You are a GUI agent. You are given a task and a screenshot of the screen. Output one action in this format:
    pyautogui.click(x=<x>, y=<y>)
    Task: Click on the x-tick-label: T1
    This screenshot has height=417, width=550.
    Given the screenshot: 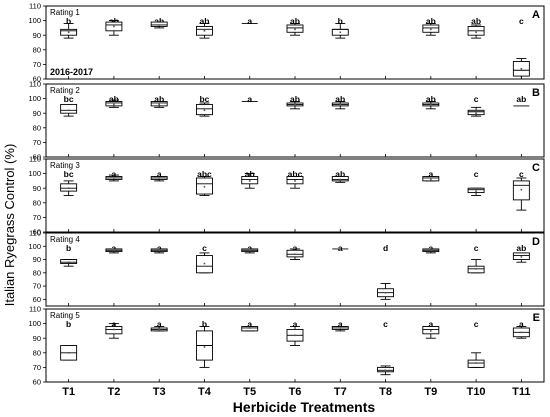 What is the action you would take?
    pyautogui.click(x=68, y=392)
    